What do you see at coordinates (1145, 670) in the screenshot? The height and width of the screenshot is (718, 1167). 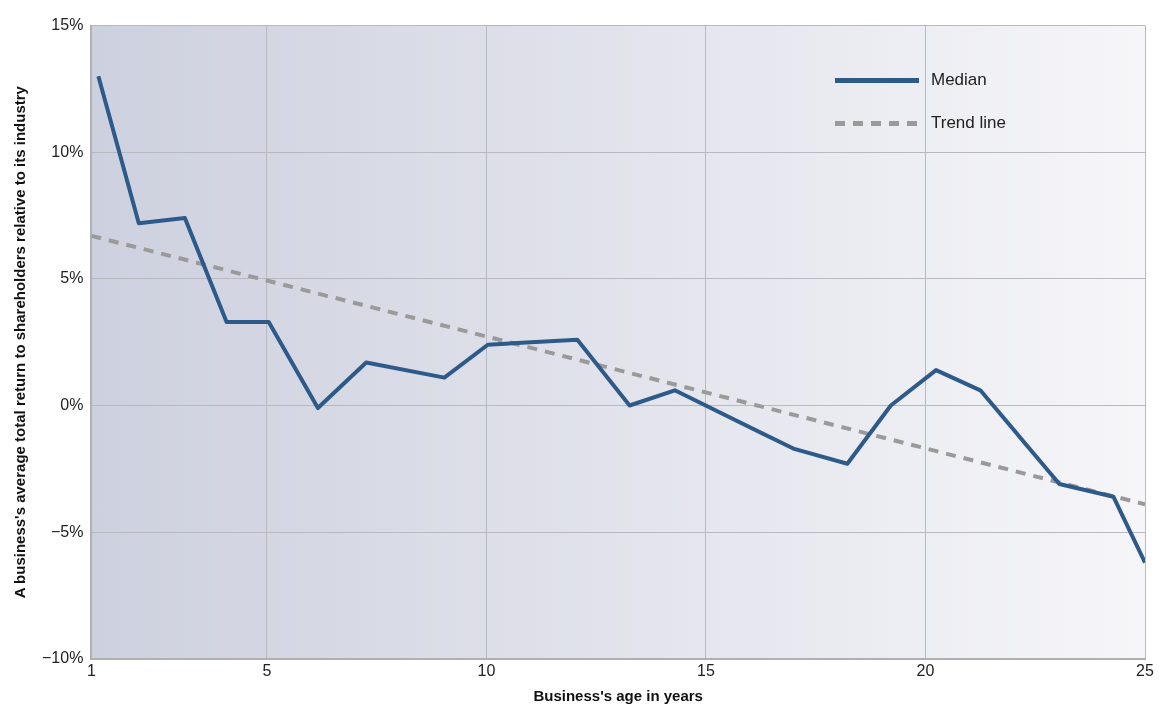 I see `x-tick-label: 25` at bounding box center [1145, 670].